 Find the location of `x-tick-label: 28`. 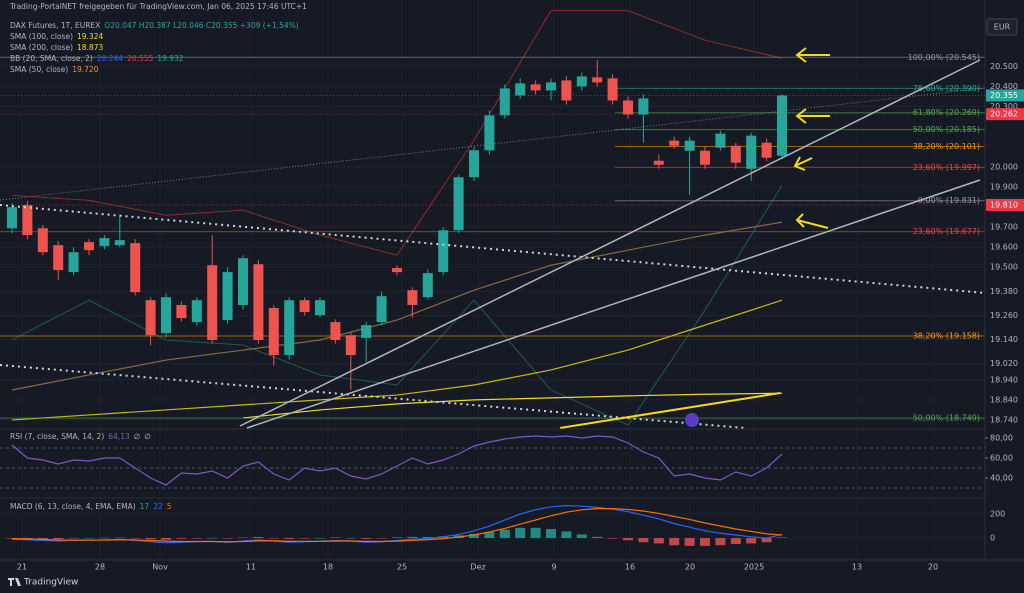

x-tick-label: 28 is located at coordinates (100, 567).